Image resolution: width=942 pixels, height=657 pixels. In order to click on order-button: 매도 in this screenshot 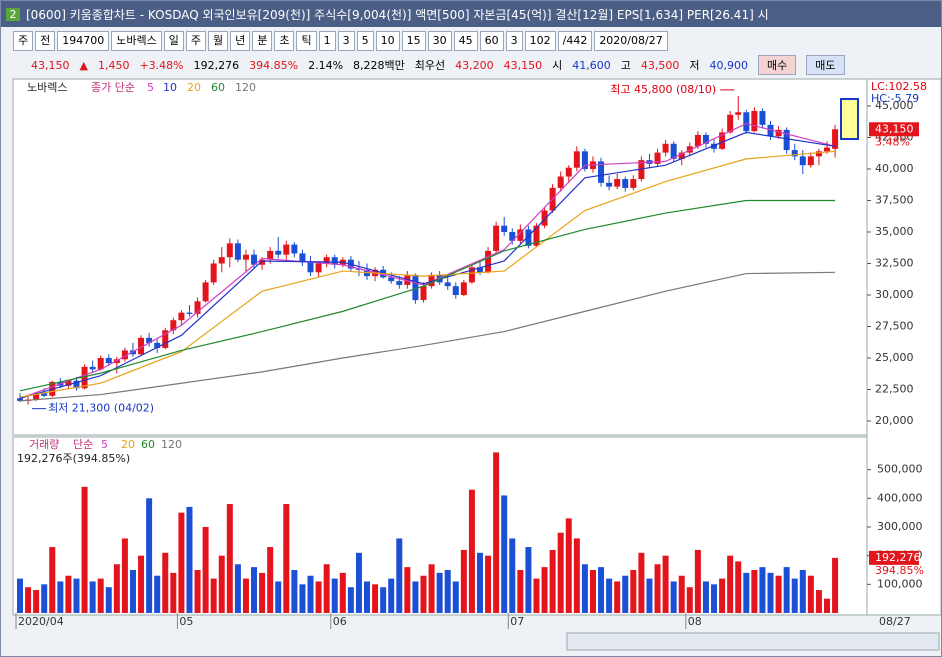, I will do `click(825, 65)`.